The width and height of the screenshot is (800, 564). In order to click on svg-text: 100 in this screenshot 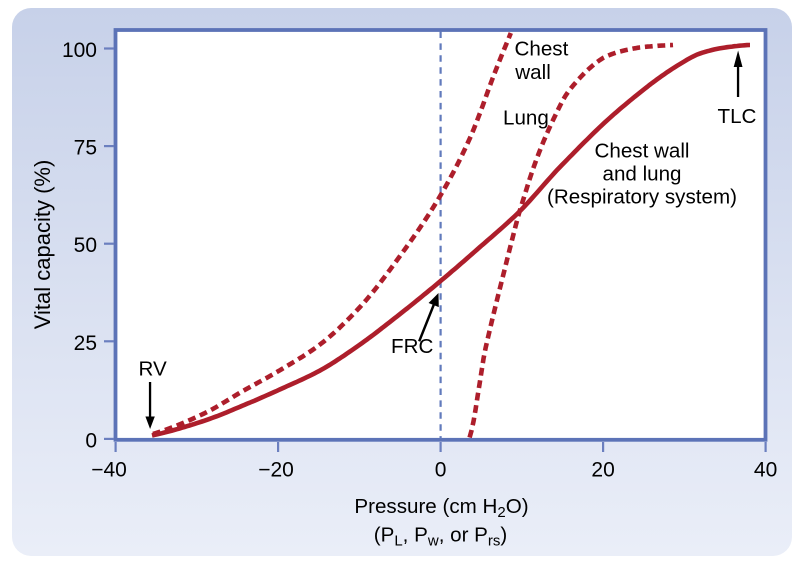, I will do `click(79, 50)`.